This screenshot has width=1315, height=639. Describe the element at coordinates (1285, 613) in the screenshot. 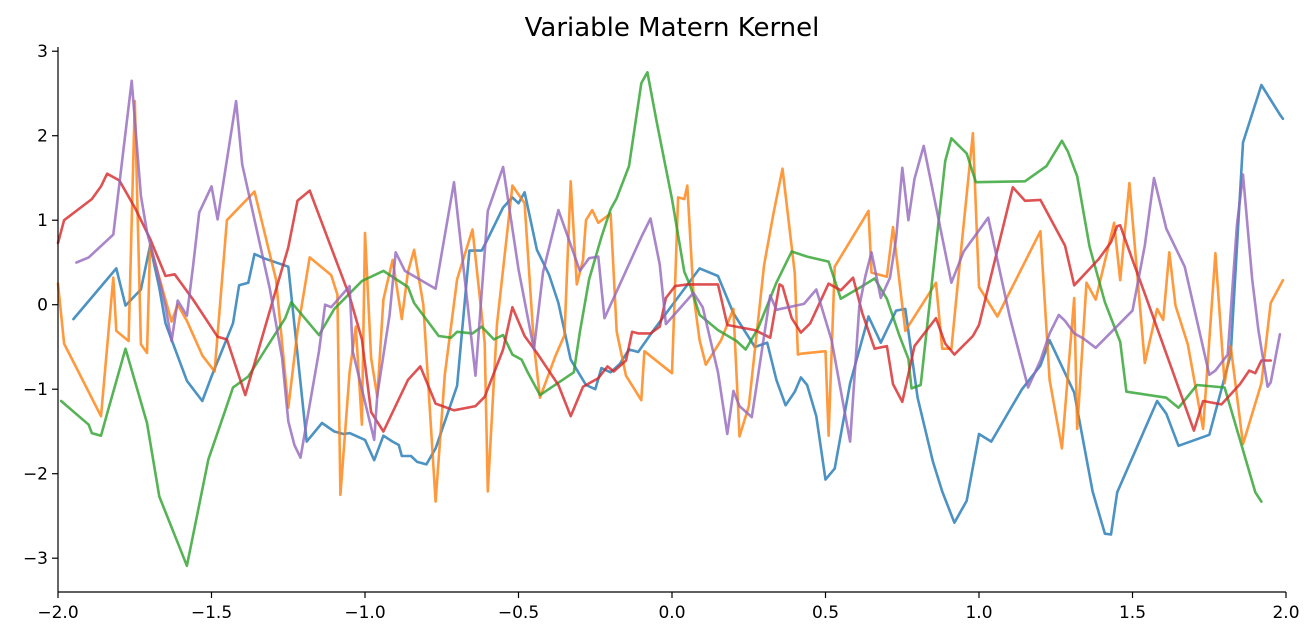

I see `x-tick-label: 2.0` at that location.